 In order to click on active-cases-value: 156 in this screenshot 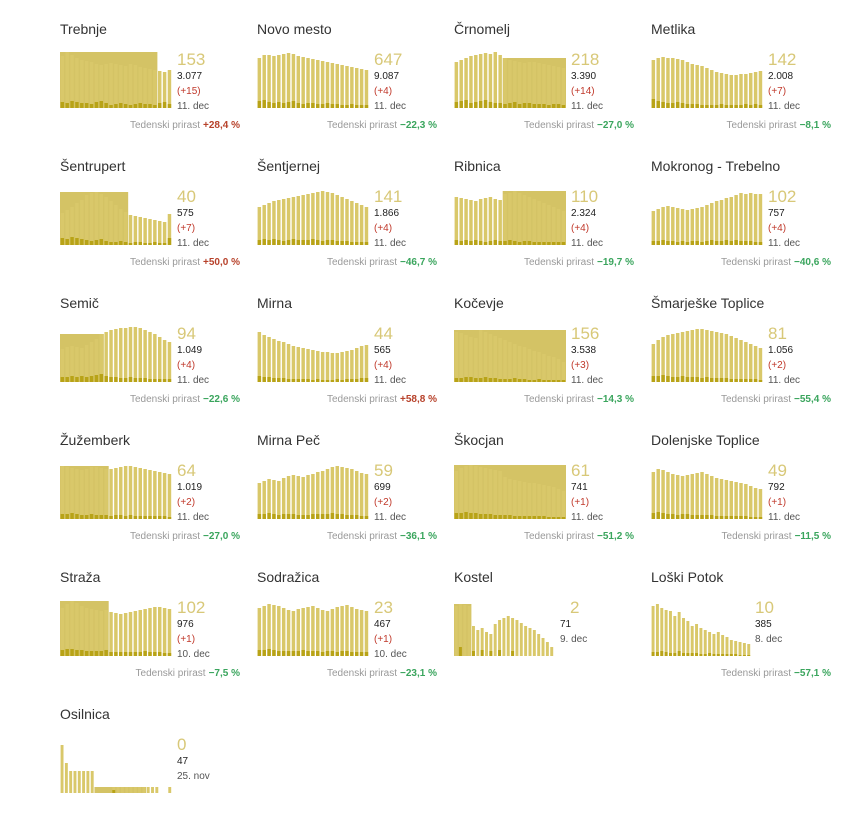, I will do `click(585, 333)`.